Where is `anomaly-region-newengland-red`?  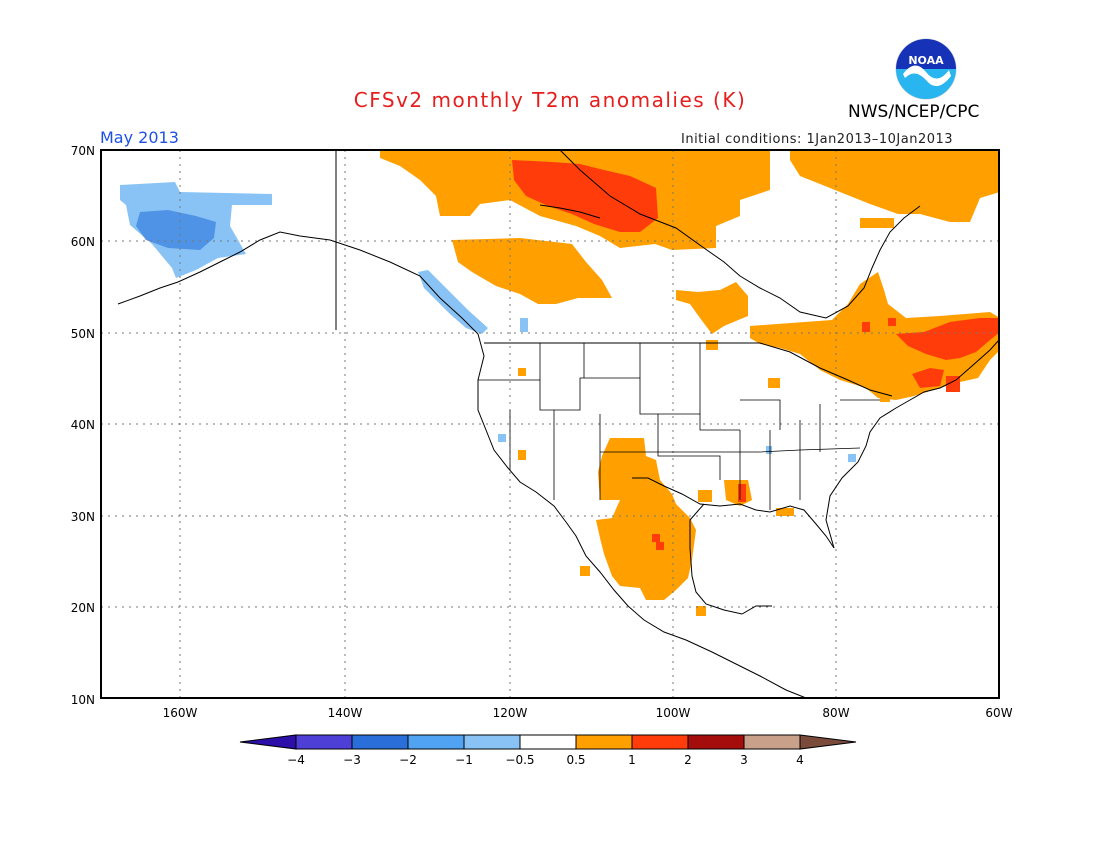
anomaly-region-newengland-red is located at coordinates (928, 378).